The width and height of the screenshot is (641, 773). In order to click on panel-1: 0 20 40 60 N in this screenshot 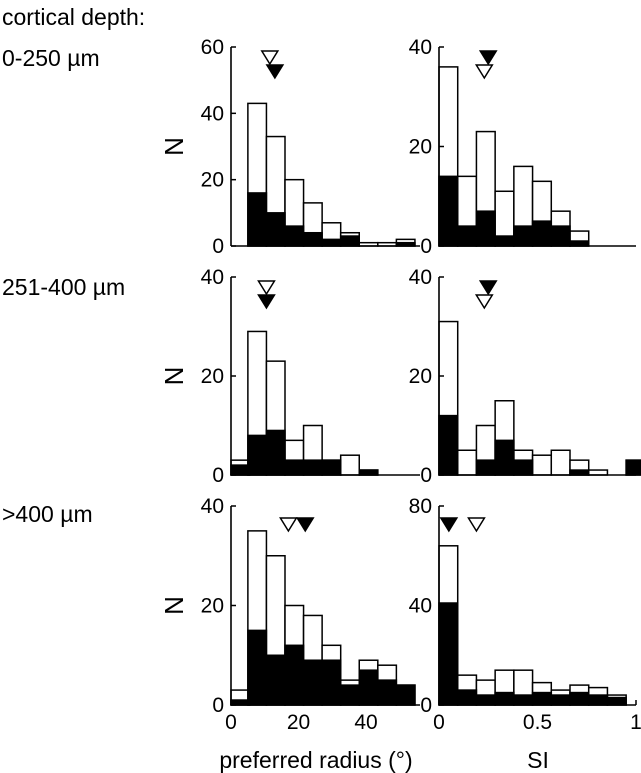, I will do `click(289, 147)`.